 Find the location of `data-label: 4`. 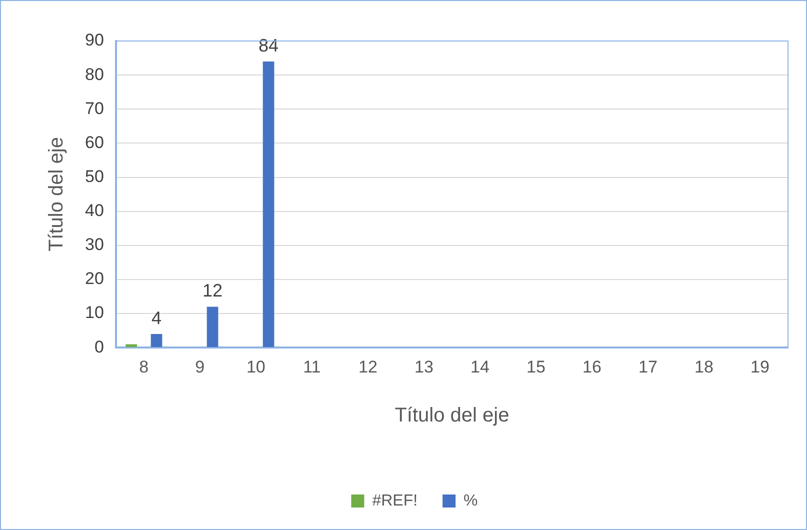

data-label: 4 is located at coordinates (157, 318).